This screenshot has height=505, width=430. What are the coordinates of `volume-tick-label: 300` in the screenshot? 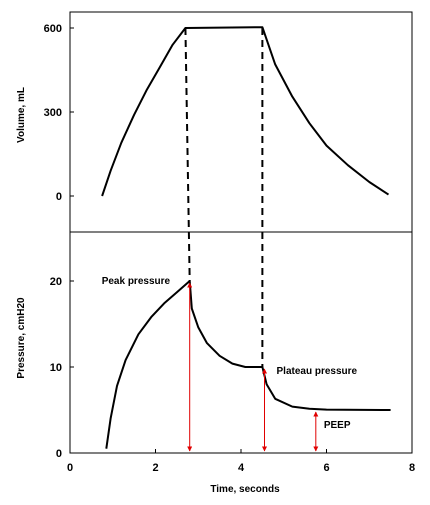 It's located at (53, 113).